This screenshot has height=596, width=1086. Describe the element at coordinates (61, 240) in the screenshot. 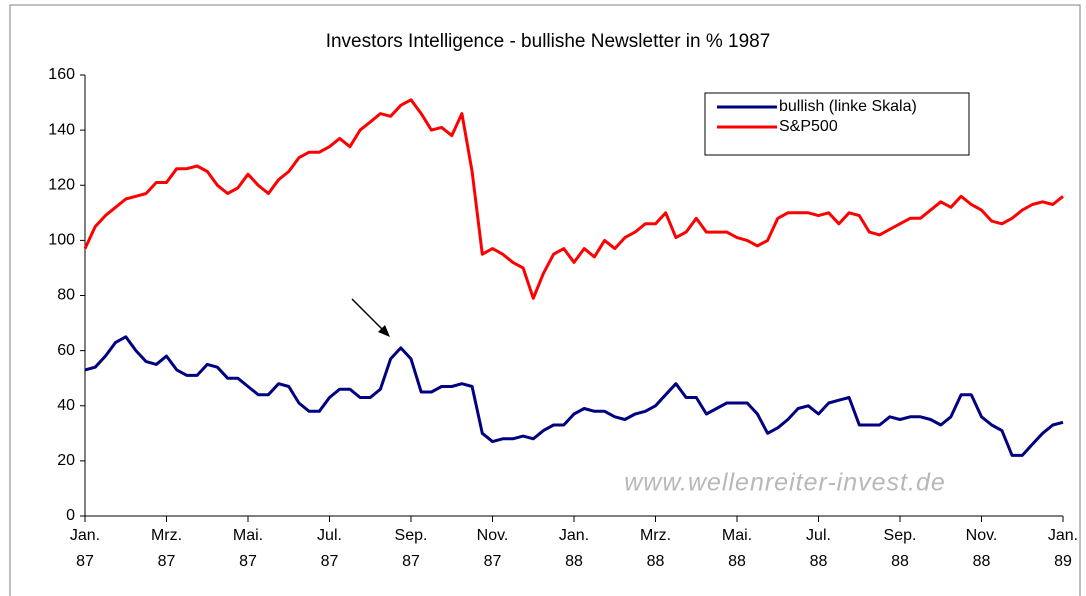

I see `y-tick-label: 100` at that location.